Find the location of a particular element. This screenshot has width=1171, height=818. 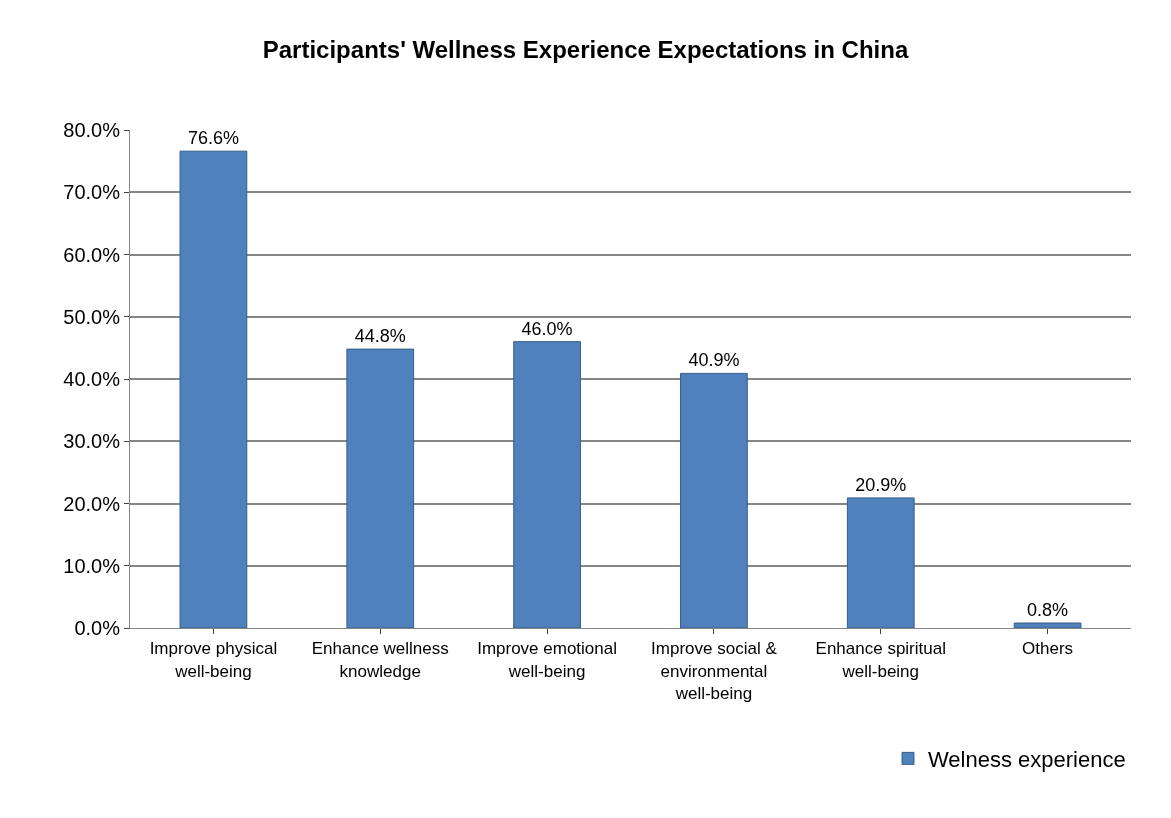

y-tick-label: 60.0% is located at coordinates (92, 254).